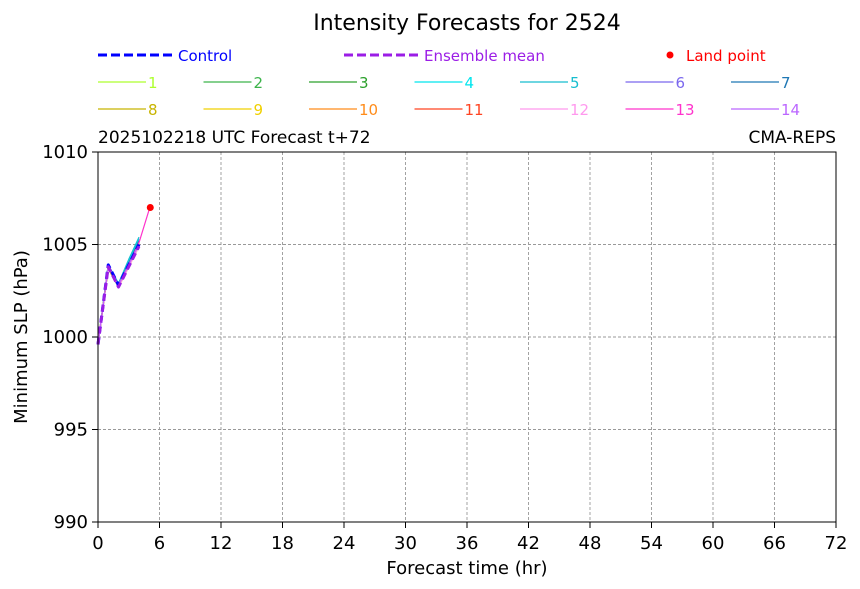  Describe the element at coordinates (774, 543) in the screenshot. I see `x-tick-label: 66` at that location.